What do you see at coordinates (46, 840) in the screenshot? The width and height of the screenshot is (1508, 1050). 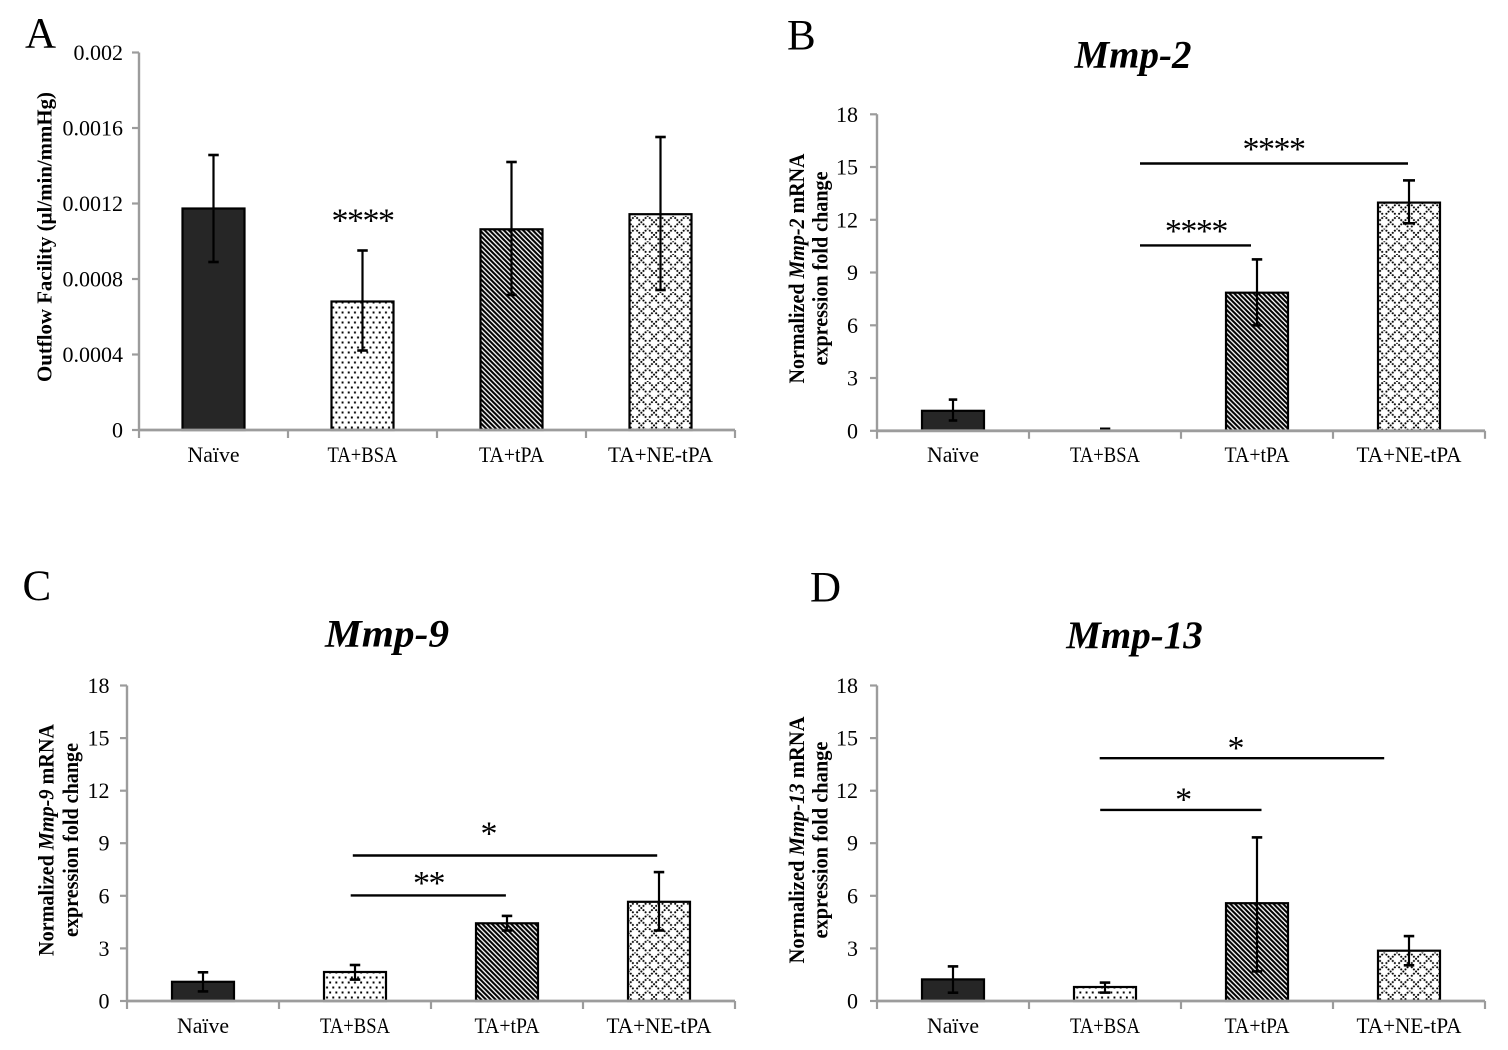 I see `svg-text: Normalized Mmp-9 mRNA` at bounding box center [46, 840].